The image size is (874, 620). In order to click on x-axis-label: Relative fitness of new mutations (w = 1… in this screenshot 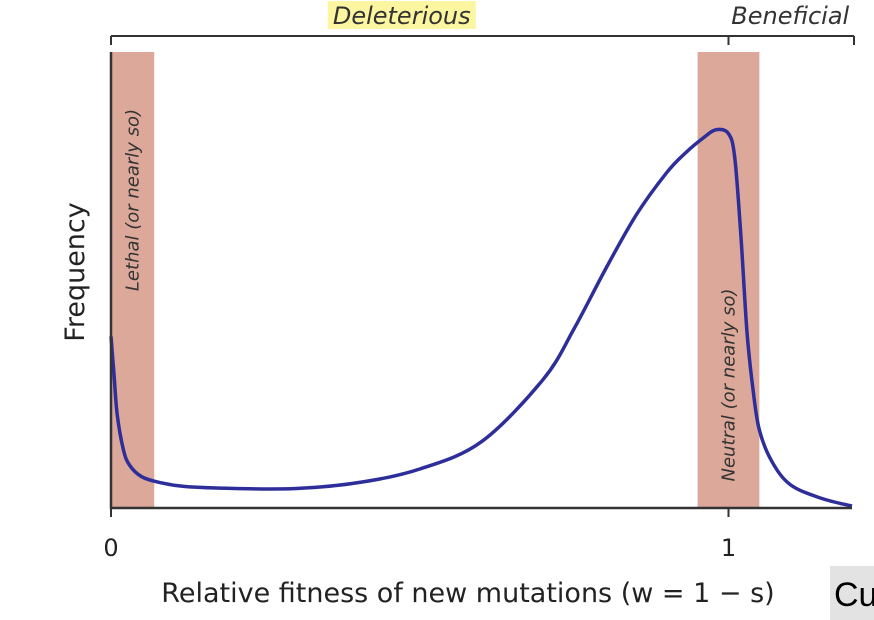, I will do `click(467, 593)`.